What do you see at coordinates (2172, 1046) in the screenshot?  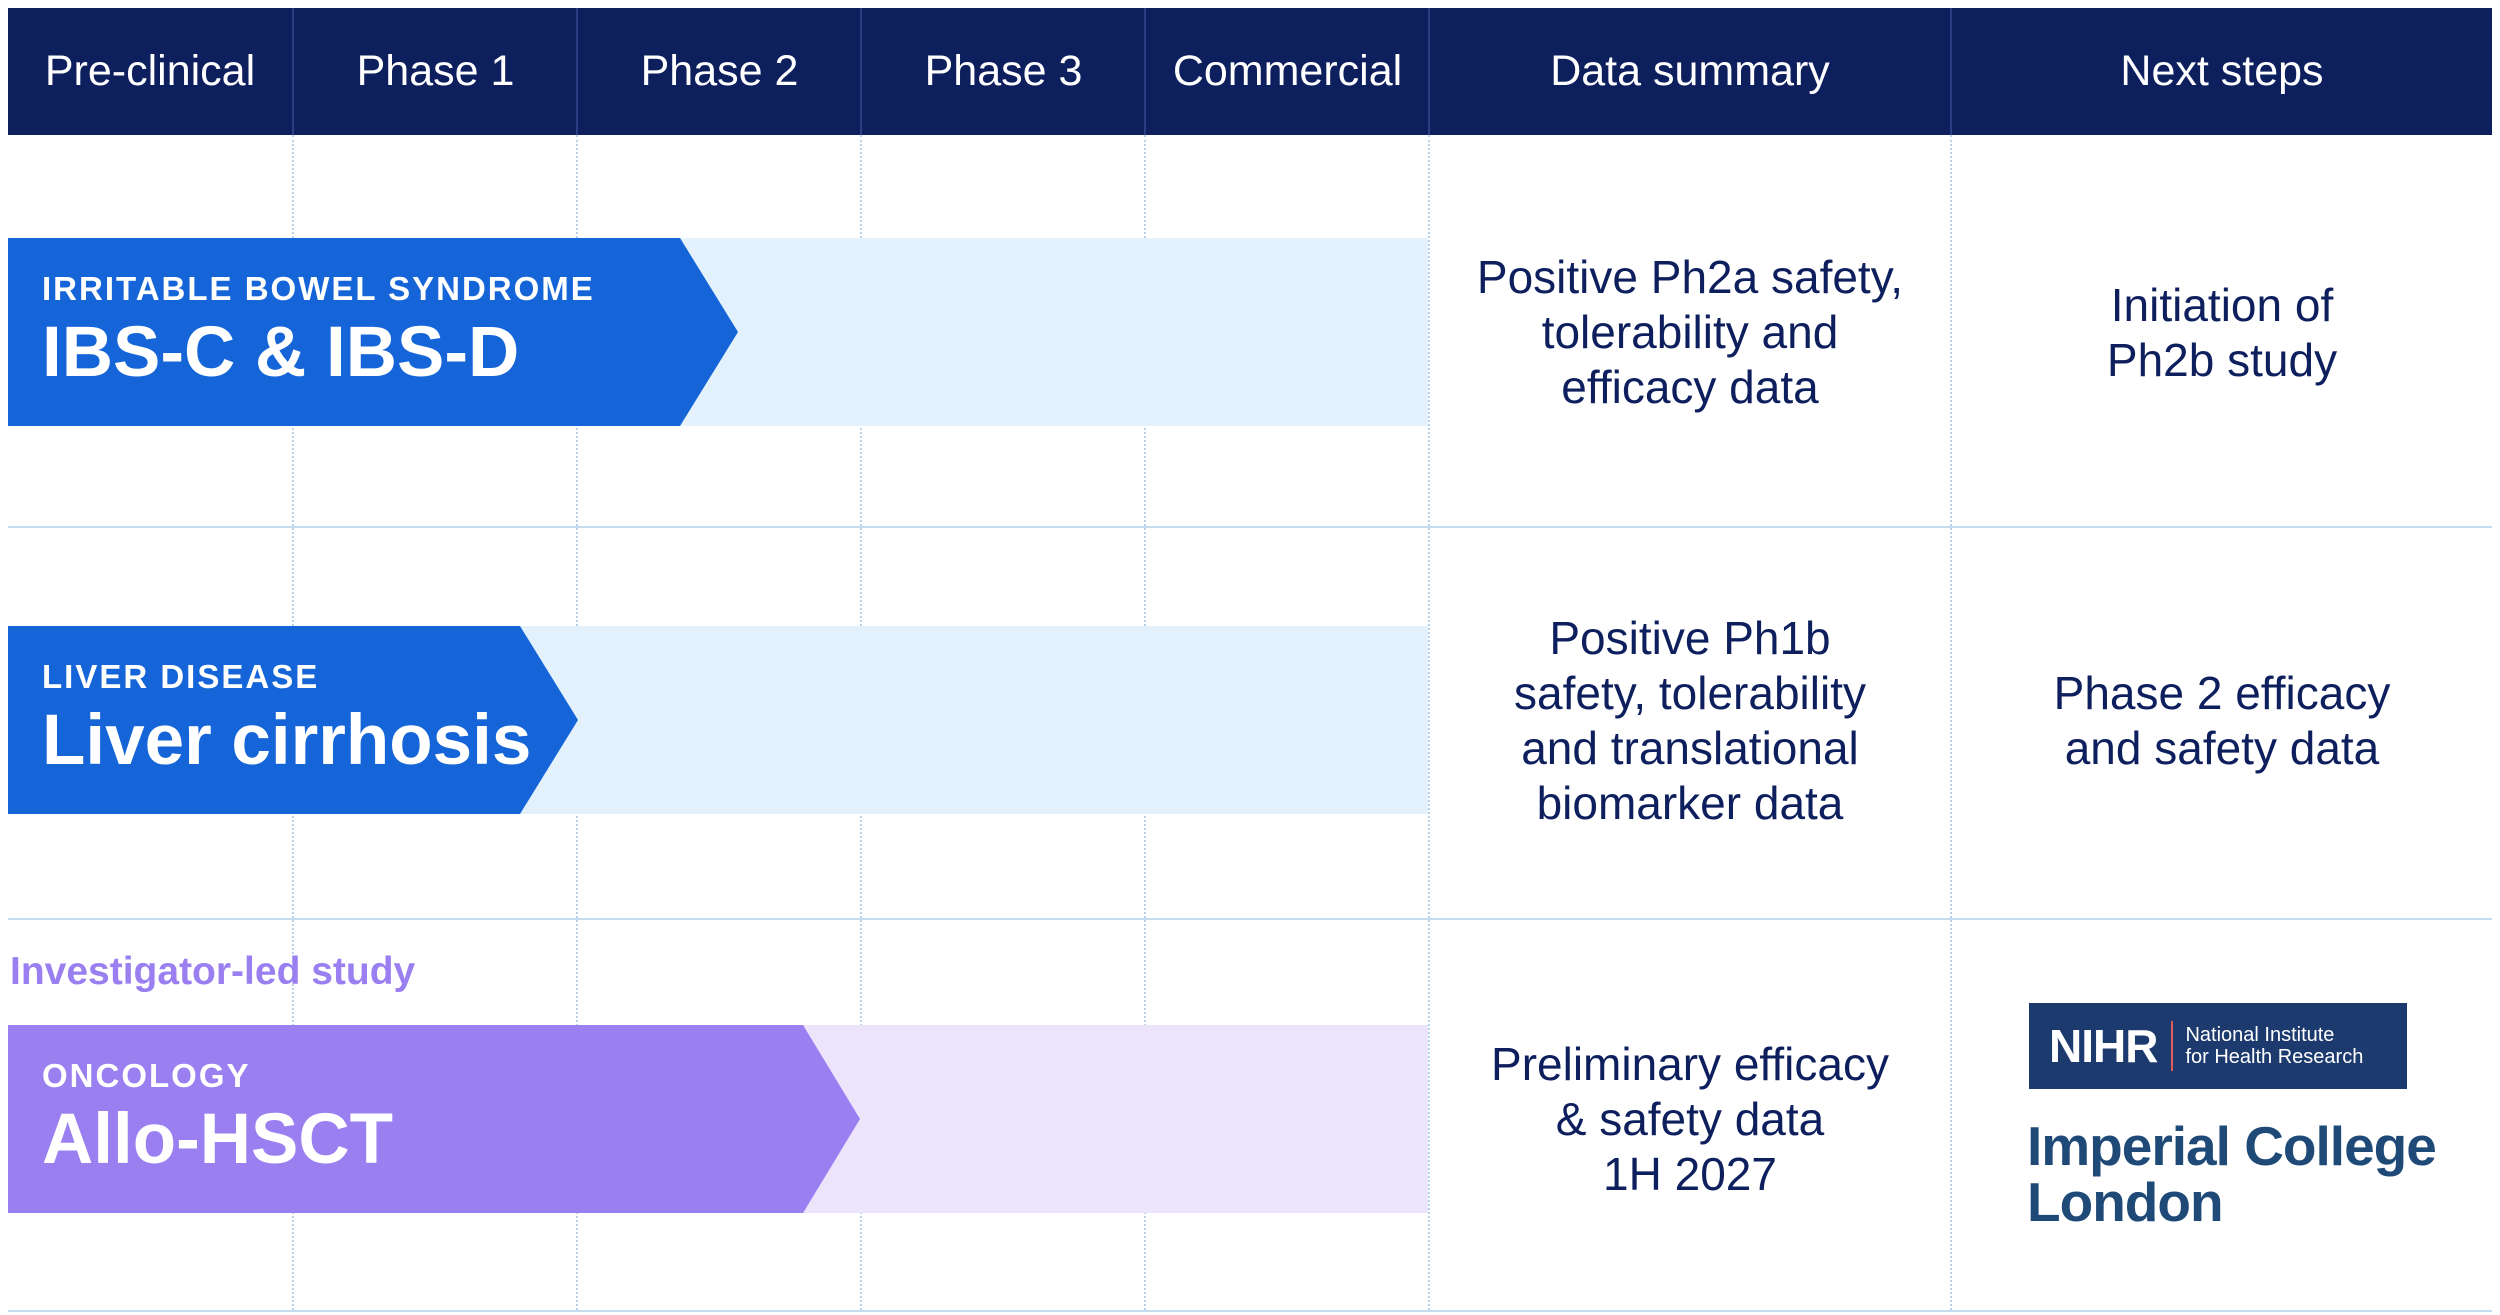 I see `nihr-logo-divider` at bounding box center [2172, 1046].